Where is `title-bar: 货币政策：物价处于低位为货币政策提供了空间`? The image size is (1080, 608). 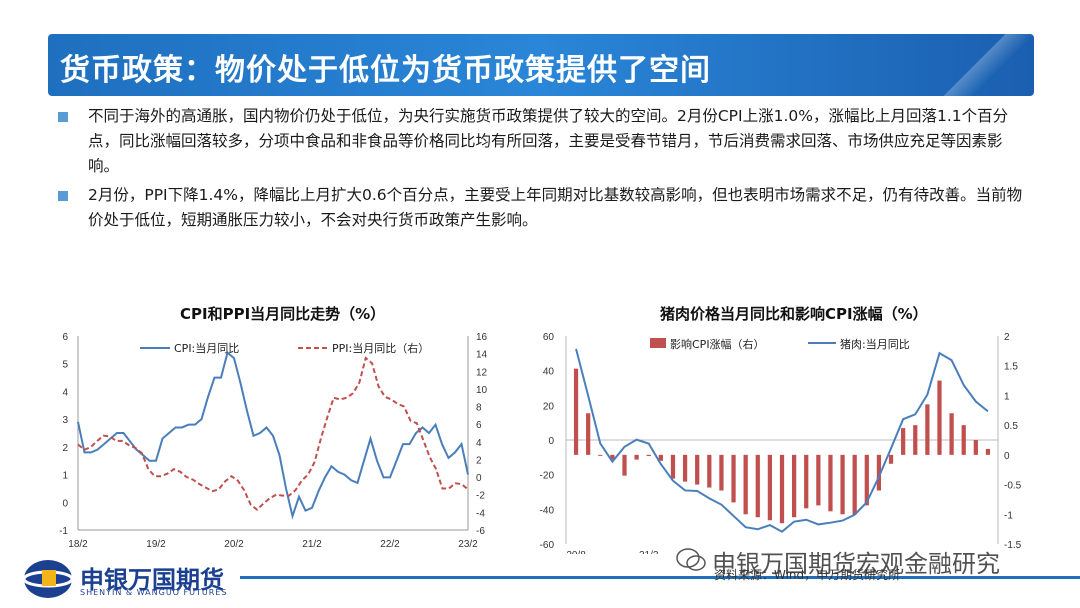
title-bar: 货币政策：物价处于低位为货币政策提供了空间 is located at coordinates (541, 65).